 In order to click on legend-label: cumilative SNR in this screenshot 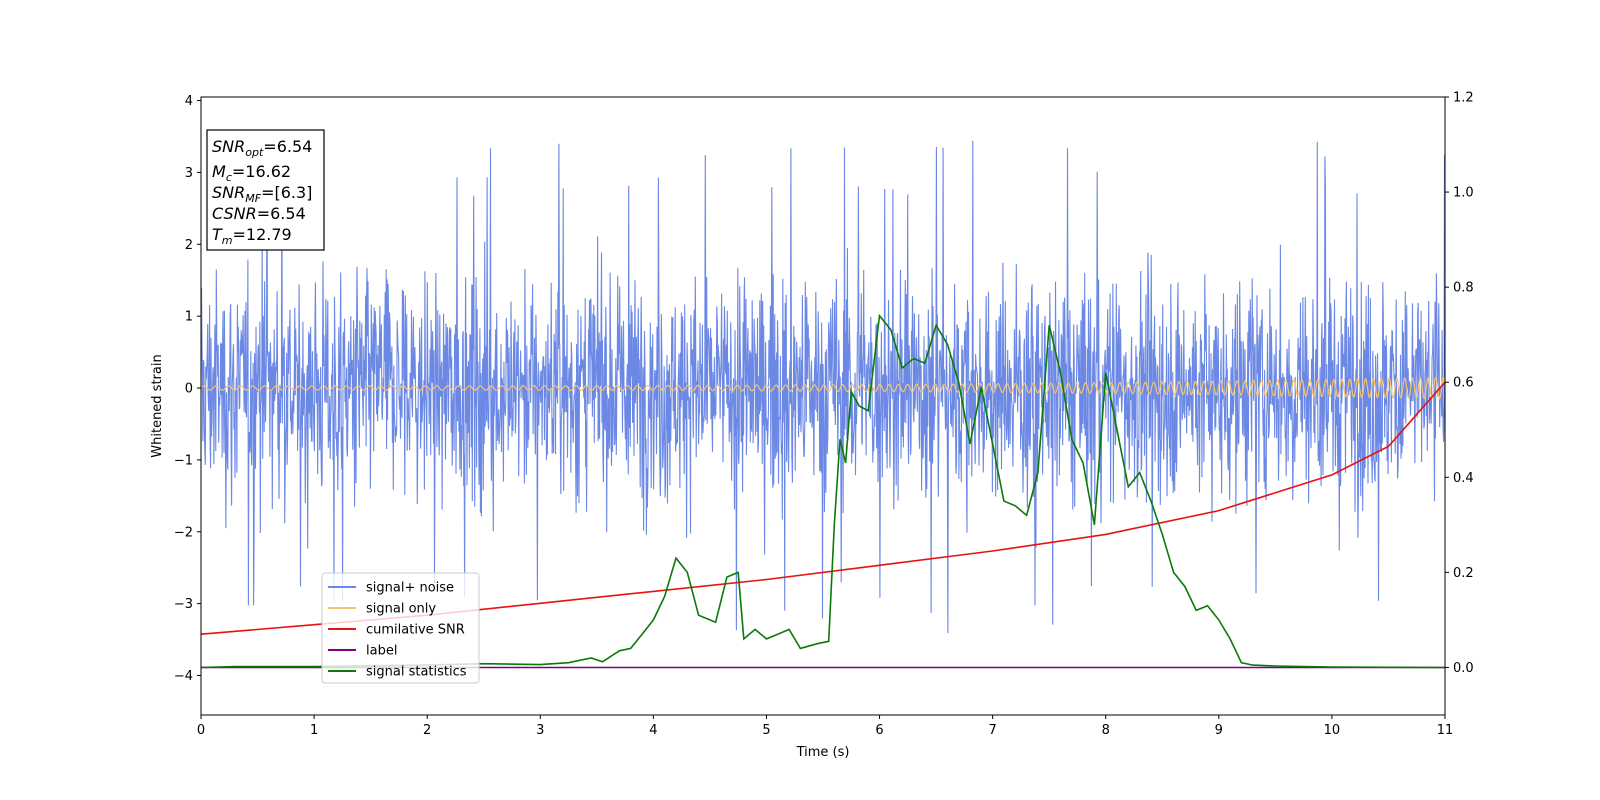, I will do `click(415, 630)`.